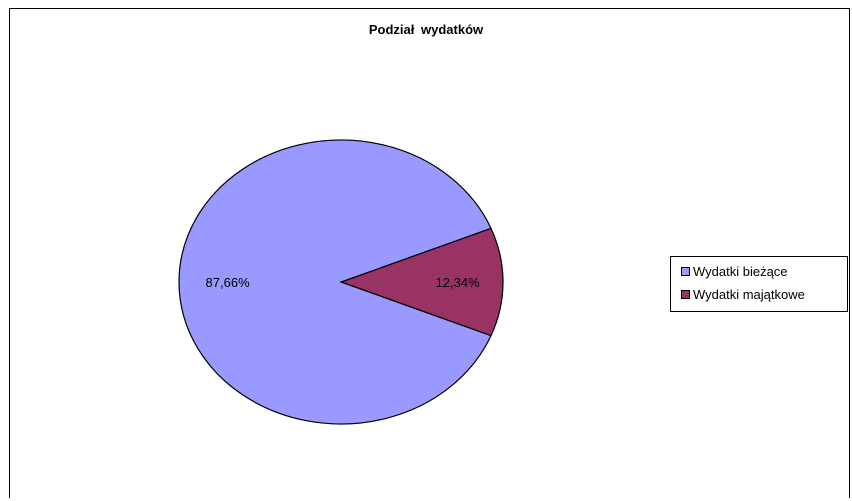 The width and height of the screenshot is (852, 501). I want to click on pie-slice-wydatki-majatkowe, so click(421, 282).